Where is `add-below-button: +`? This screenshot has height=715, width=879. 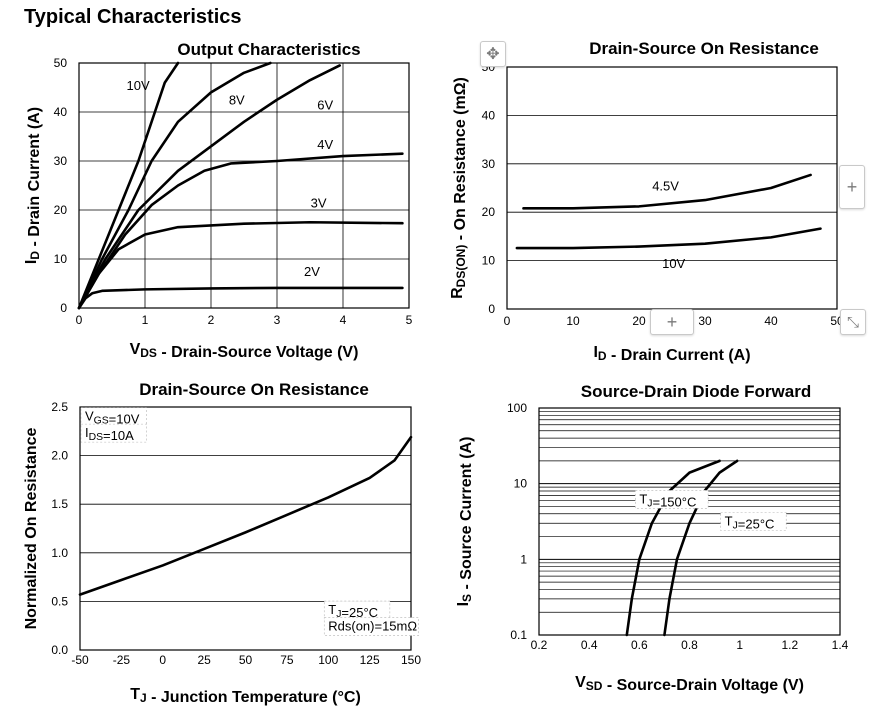
add-below-button: + is located at coordinates (672, 322).